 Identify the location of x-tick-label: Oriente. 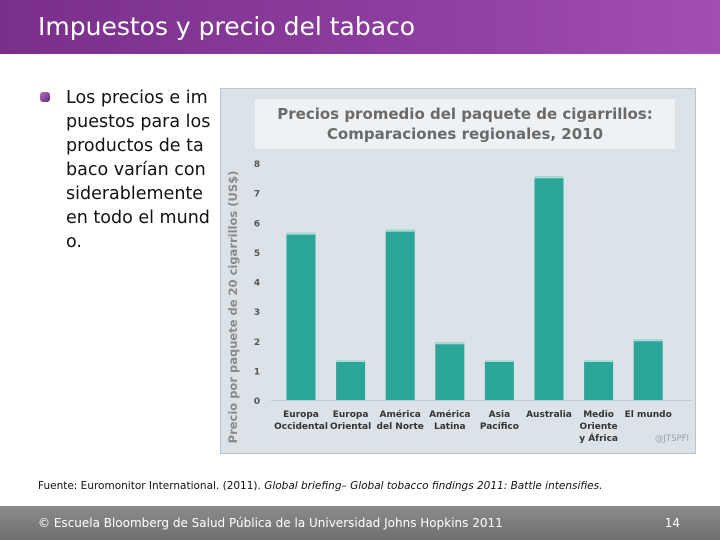
(599, 427).